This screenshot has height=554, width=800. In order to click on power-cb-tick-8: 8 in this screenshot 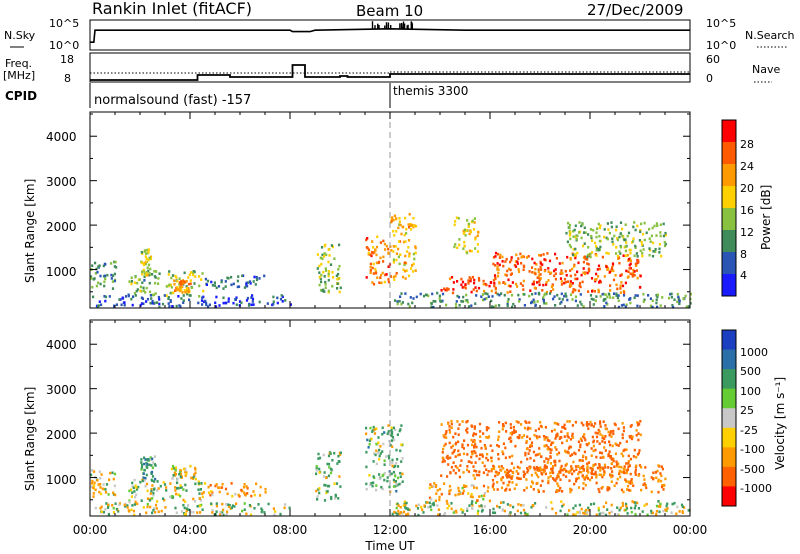, I will do `click(743, 254)`.